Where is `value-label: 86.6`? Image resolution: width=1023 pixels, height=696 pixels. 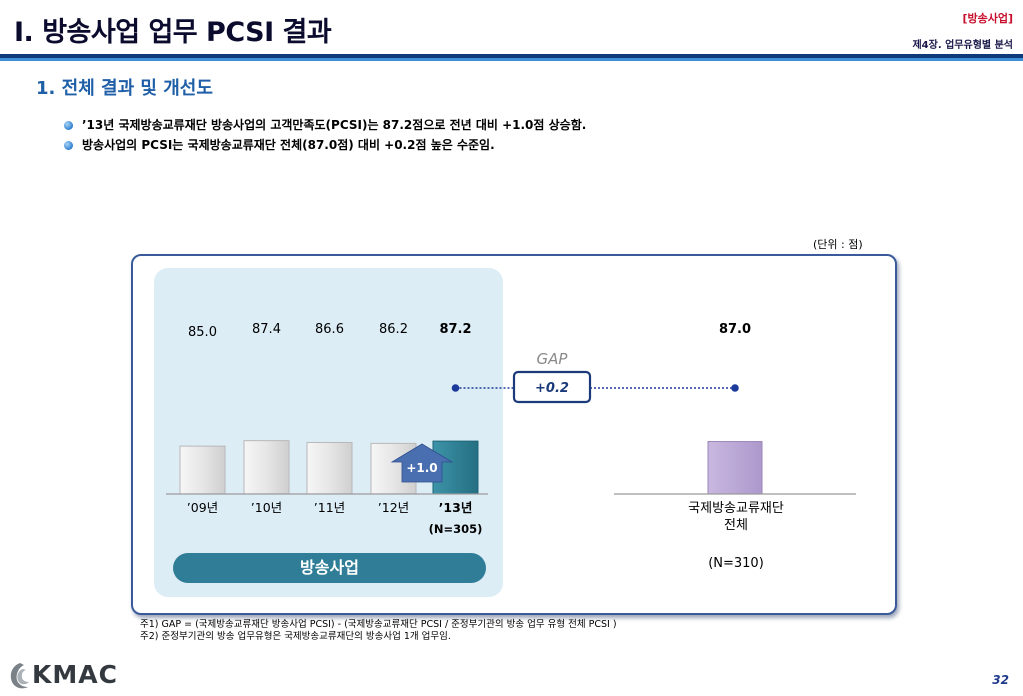
value-label: 86.6 is located at coordinates (329, 329).